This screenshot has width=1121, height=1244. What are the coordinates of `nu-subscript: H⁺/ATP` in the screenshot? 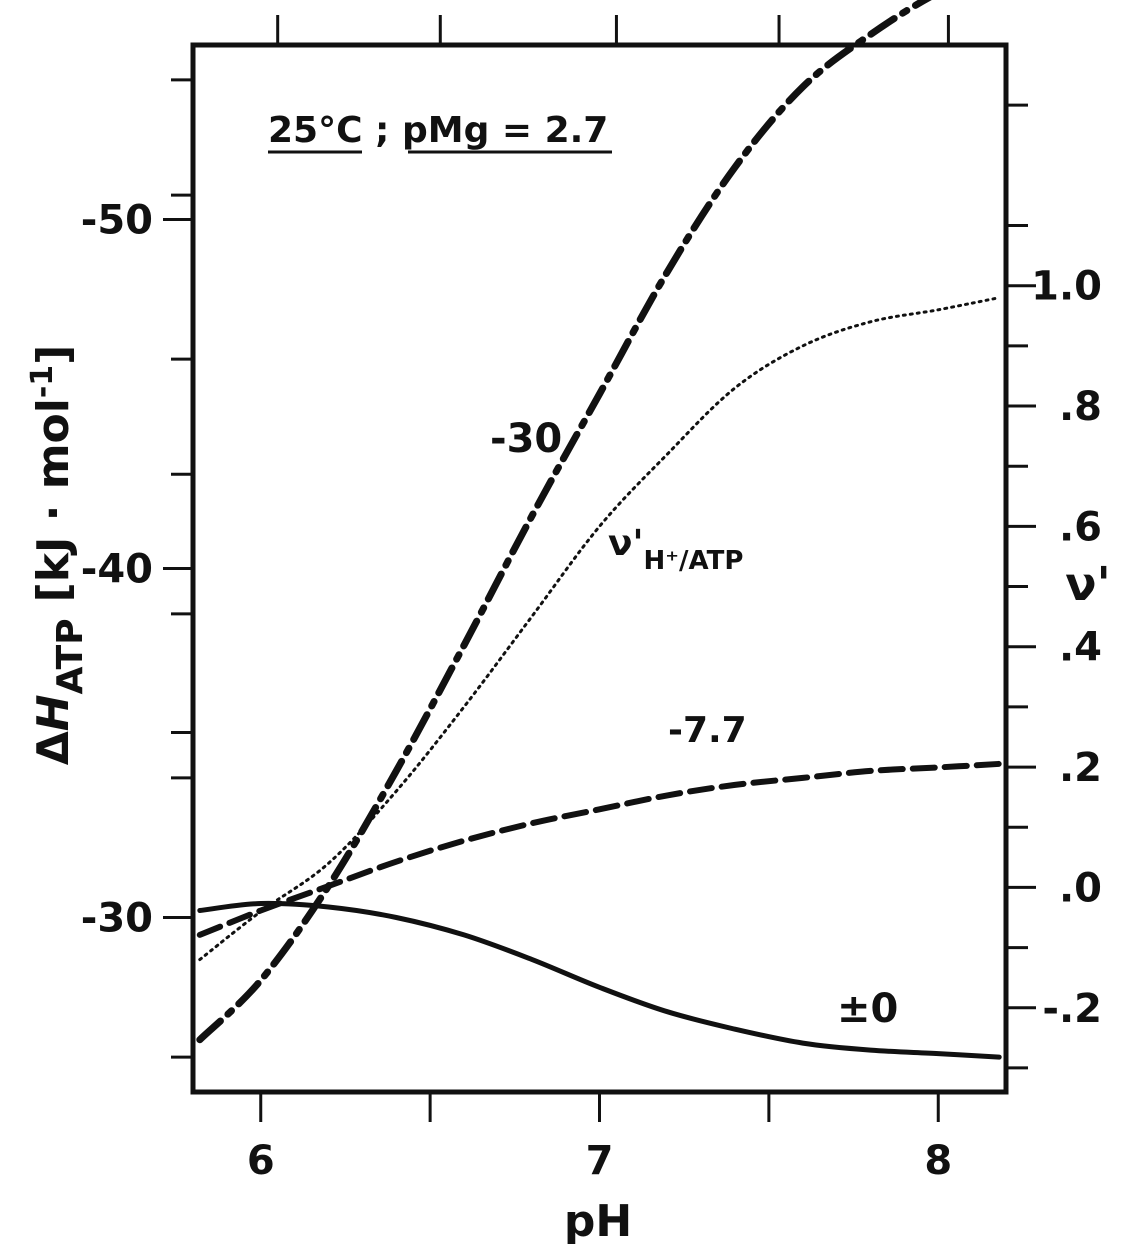 It's located at (694, 561).